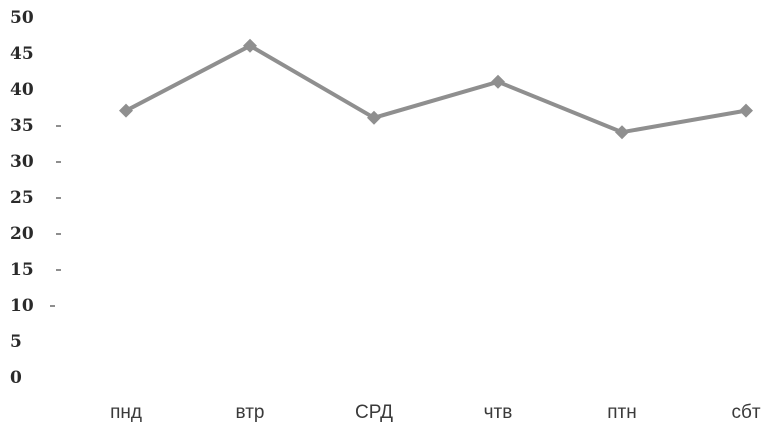 The height and width of the screenshot is (428, 769). I want to click on y-tick-label: 25, so click(22, 198).